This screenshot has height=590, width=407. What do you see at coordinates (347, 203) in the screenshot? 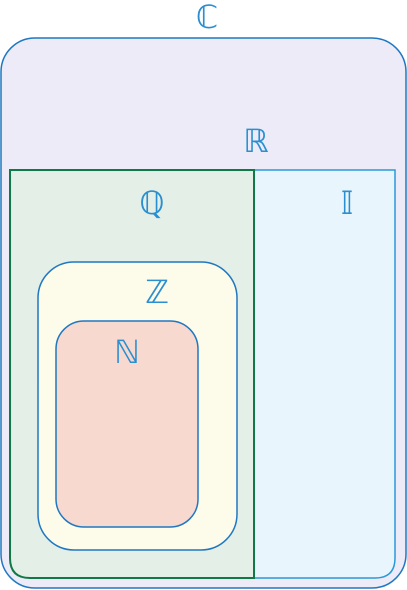
I see `irrational-set-label: 𝕀` at bounding box center [347, 203].